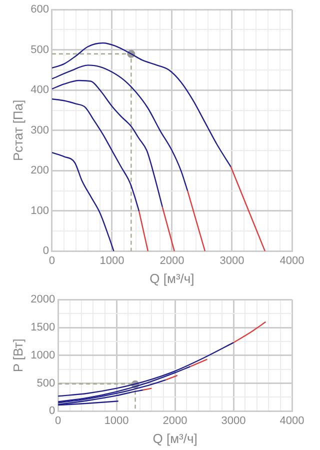 The height and width of the screenshot is (450, 320). Describe the element at coordinates (39, 90) in the screenshot. I see `y-tick-label: 400` at that location.